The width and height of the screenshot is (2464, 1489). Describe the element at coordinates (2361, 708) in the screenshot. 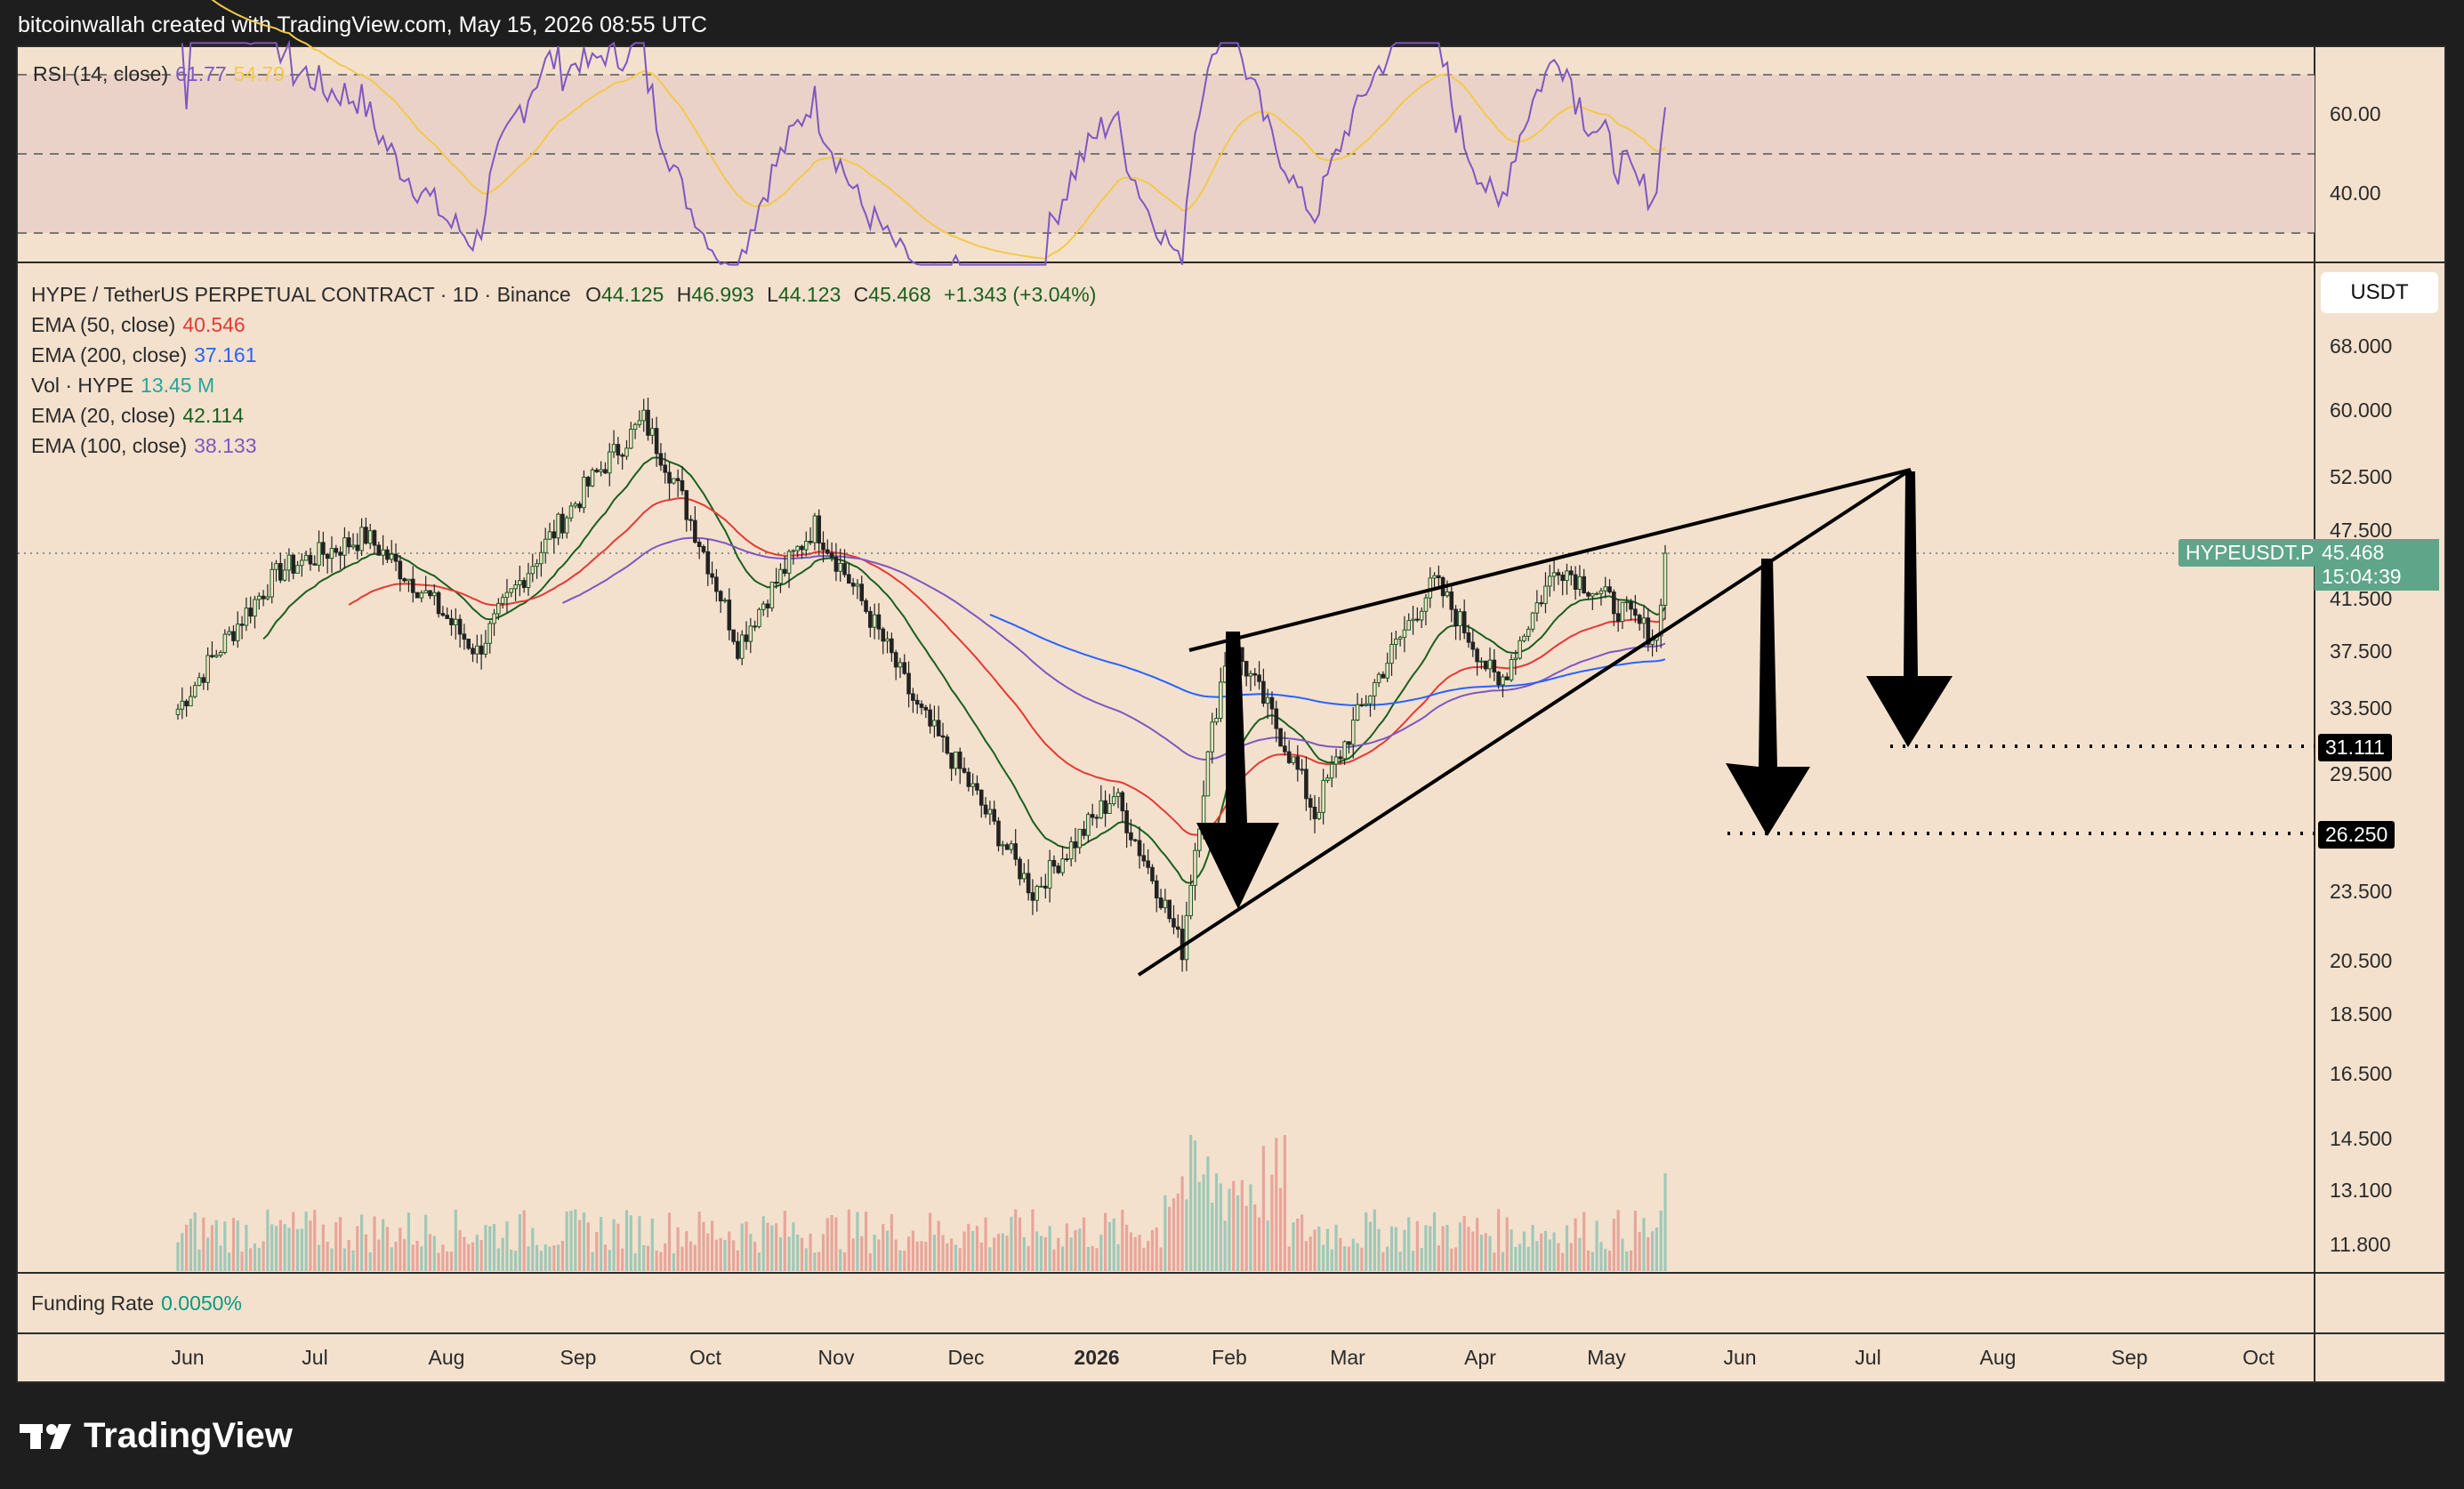

I see `price-tick: 33.500` at that location.